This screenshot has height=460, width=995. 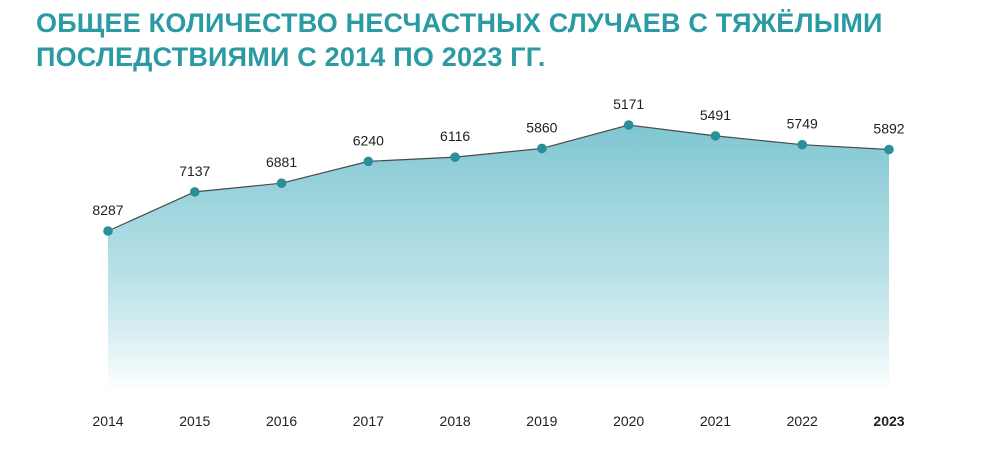 What do you see at coordinates (628, 125) in the screenshot?
I see `data-point-2020` at bounding box center [628, 125].